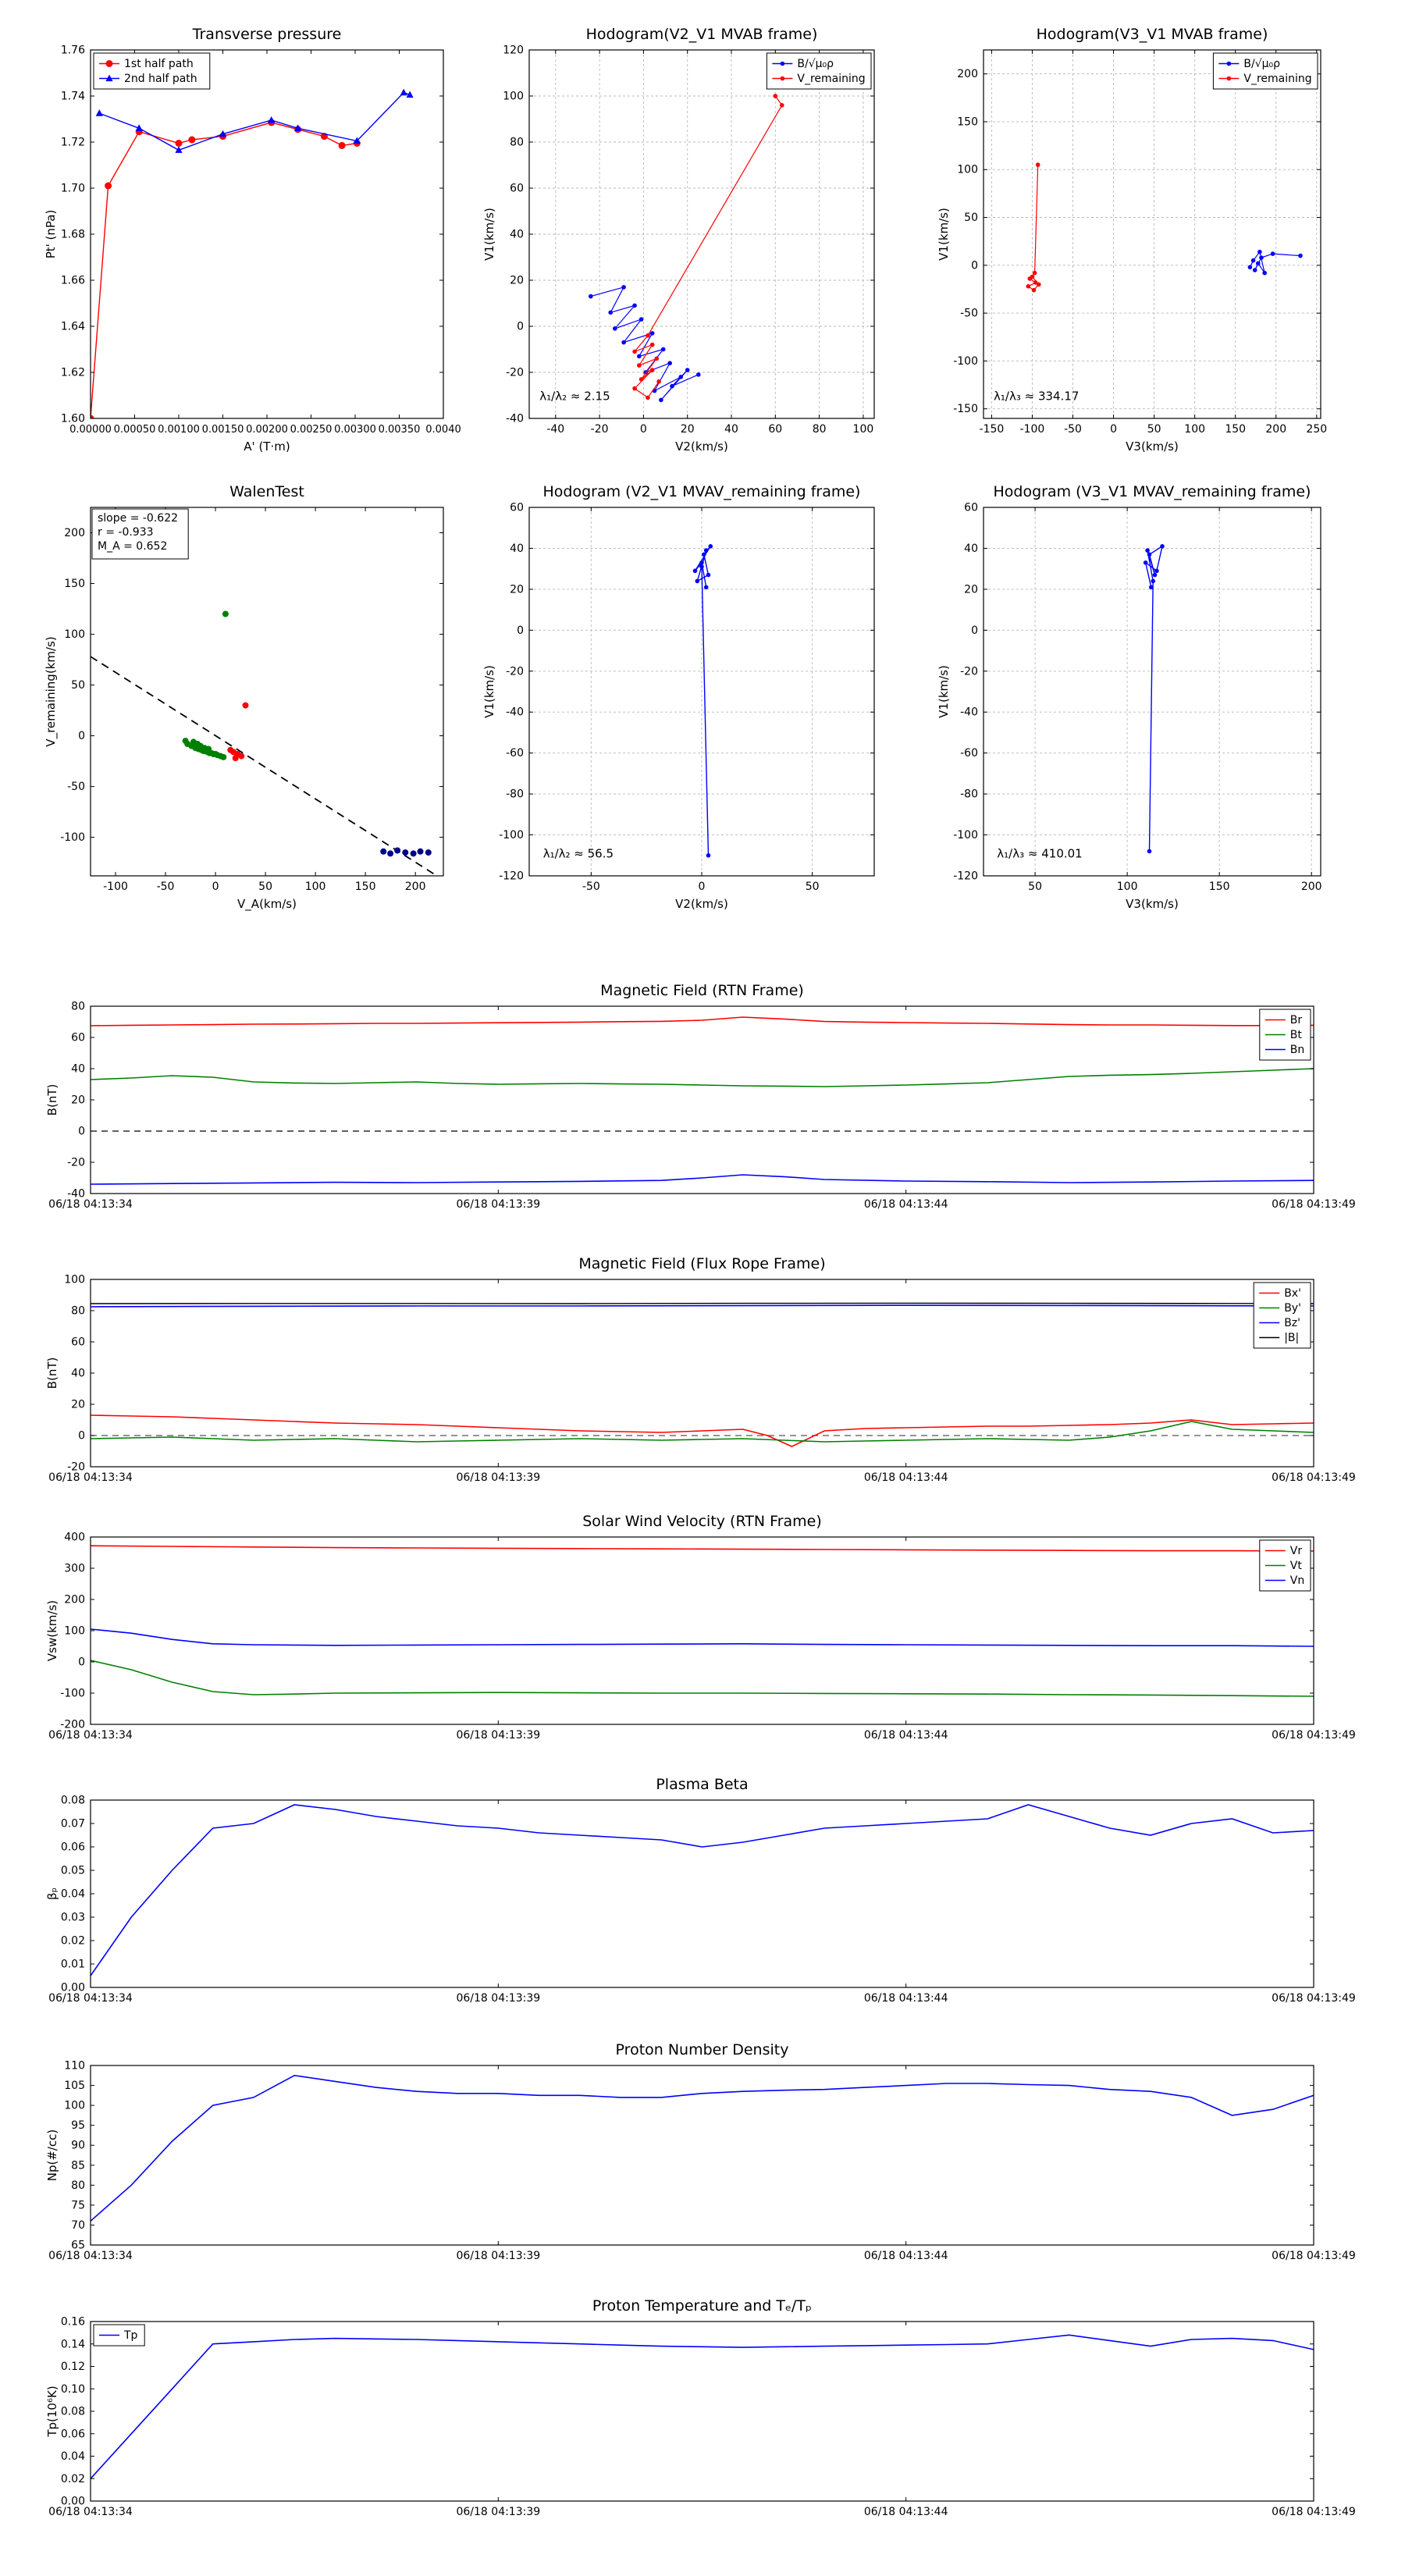 The height and width of the screenshot is (2576, 1405). What do you see at coordinates (731, 429) in the screenshot?
I see `x-tick-label: 40` at bounding box center [731, 429].